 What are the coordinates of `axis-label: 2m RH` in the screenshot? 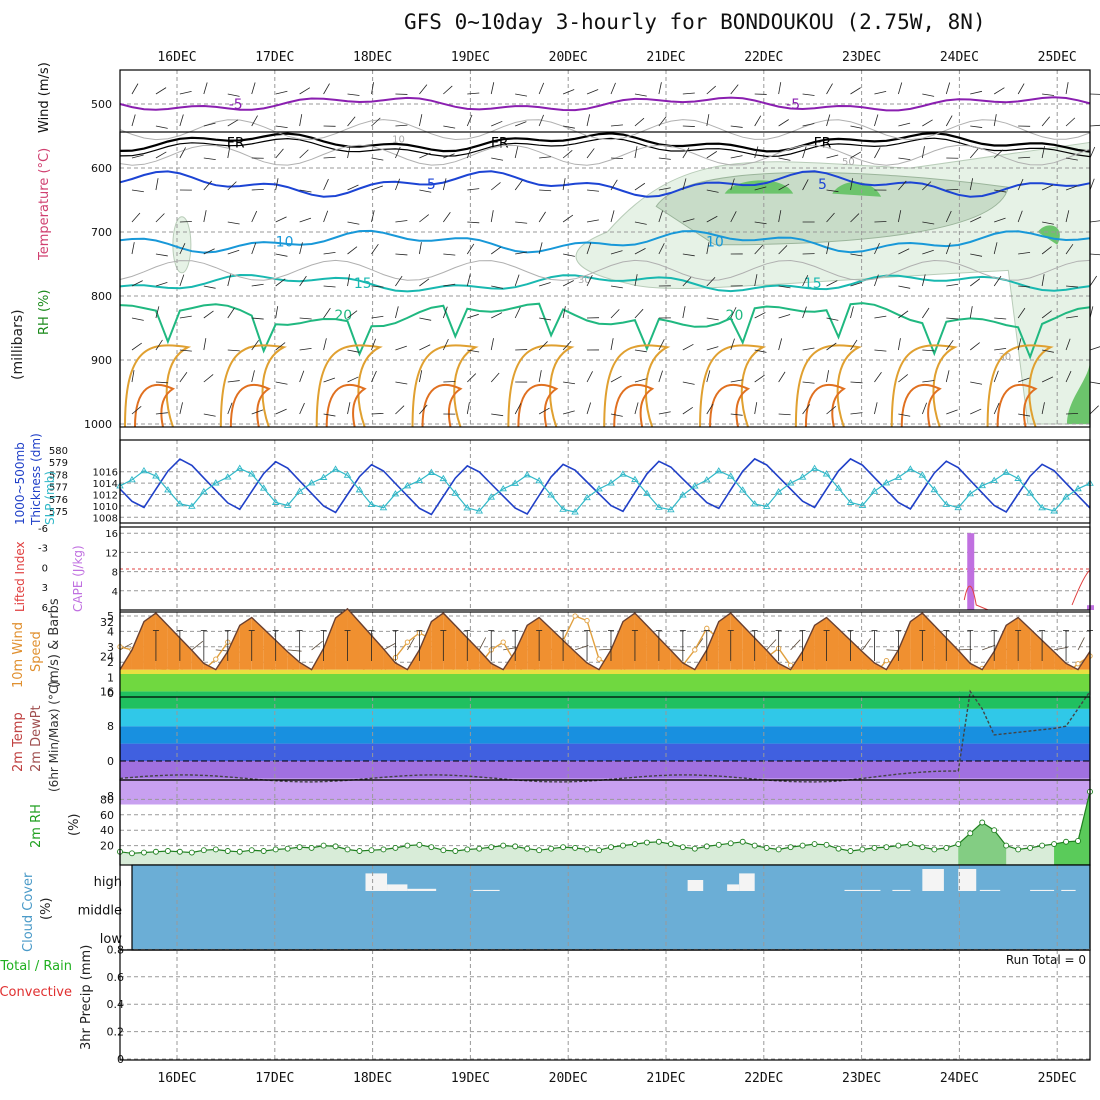 It's located at (36, 826).